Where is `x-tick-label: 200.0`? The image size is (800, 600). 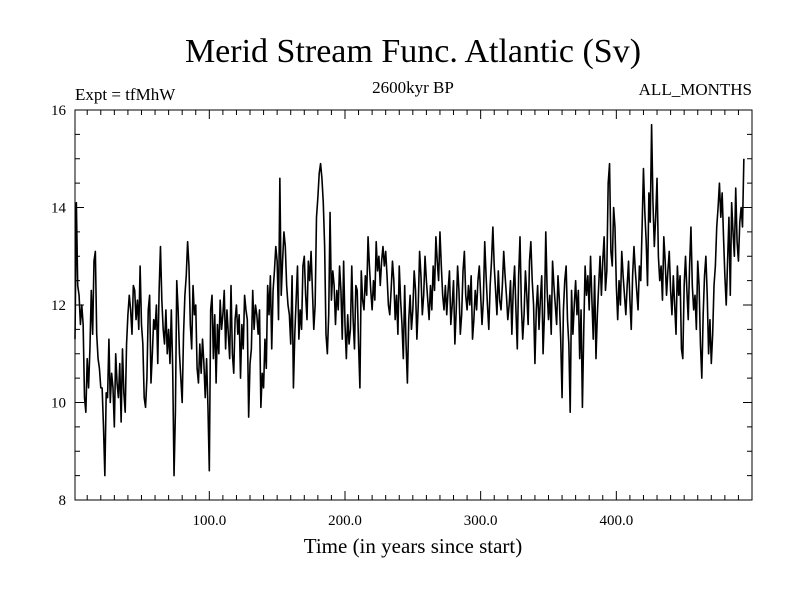
x-tick-label: 200.0 is located at coordinates (345, 521).